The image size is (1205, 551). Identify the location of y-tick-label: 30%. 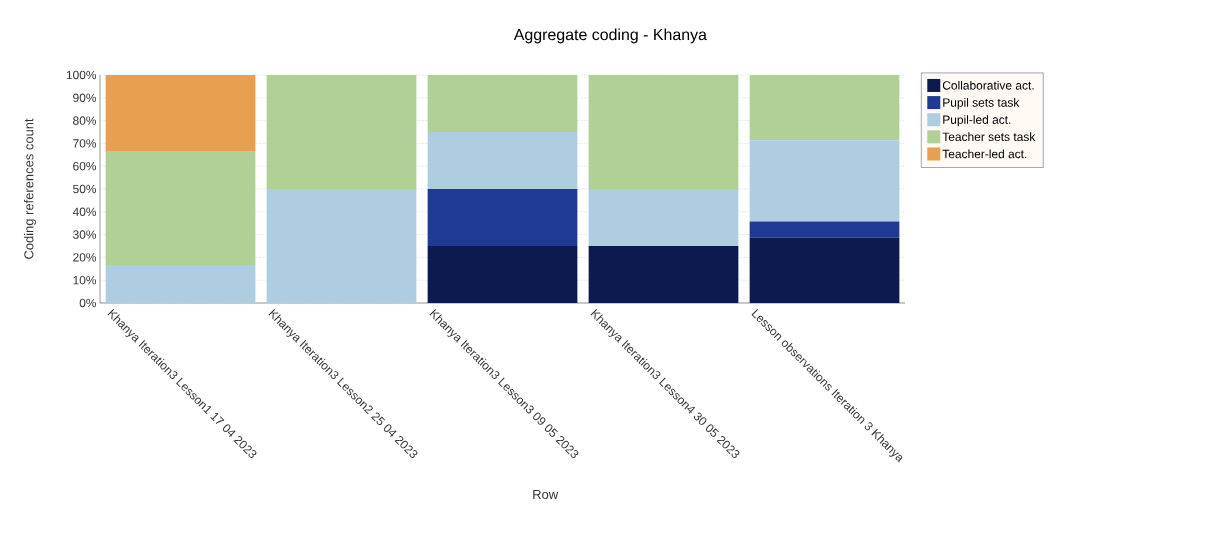
(85, 234).